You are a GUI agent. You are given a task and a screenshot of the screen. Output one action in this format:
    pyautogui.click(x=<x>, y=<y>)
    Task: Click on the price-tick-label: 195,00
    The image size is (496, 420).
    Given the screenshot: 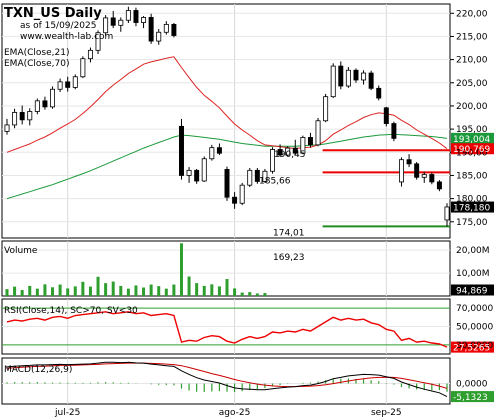 What is the action you would take?
    pyautogui.click(x=472, y=130)
    